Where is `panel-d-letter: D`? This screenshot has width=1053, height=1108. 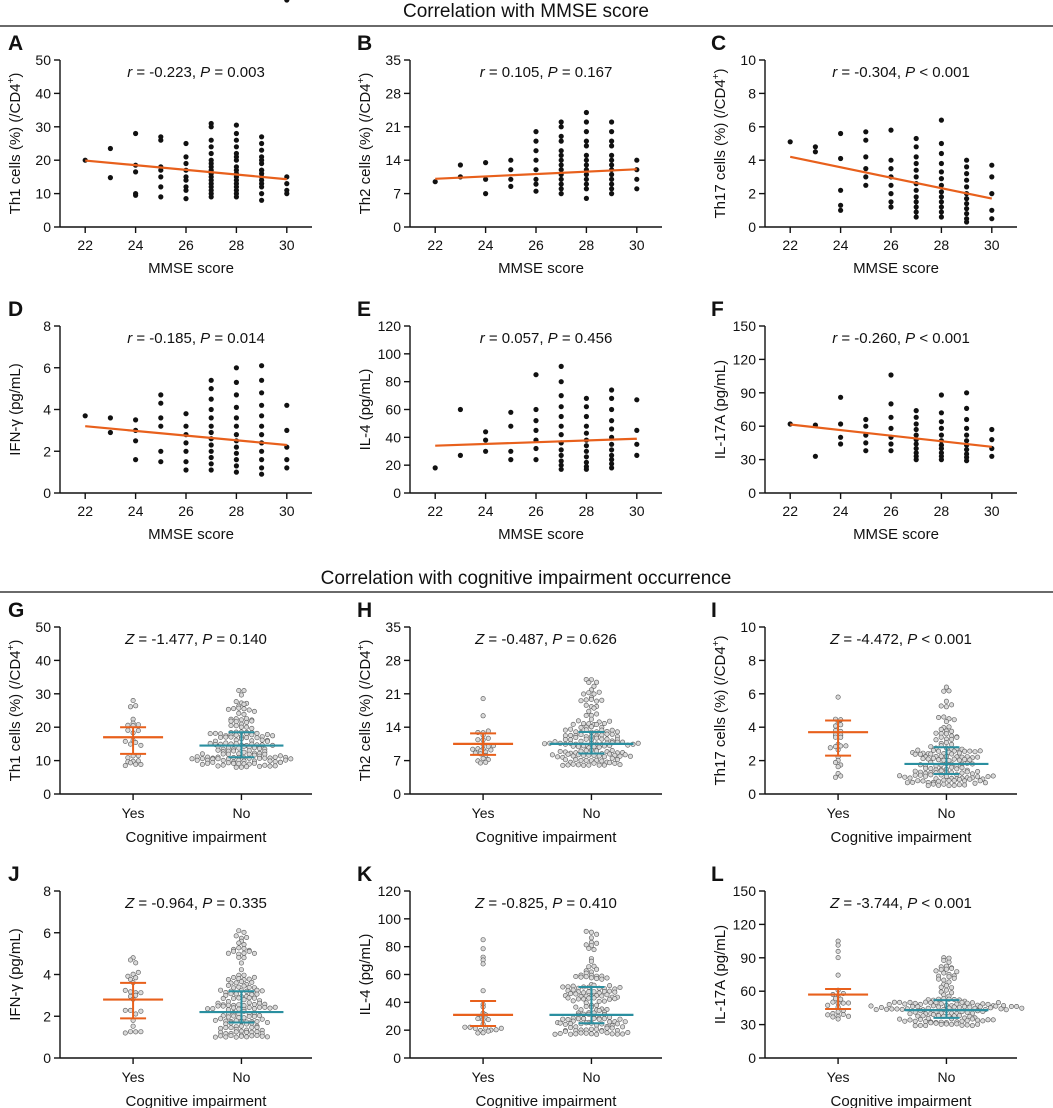
panel-d-letter: D is located at coordinates (15, 309).